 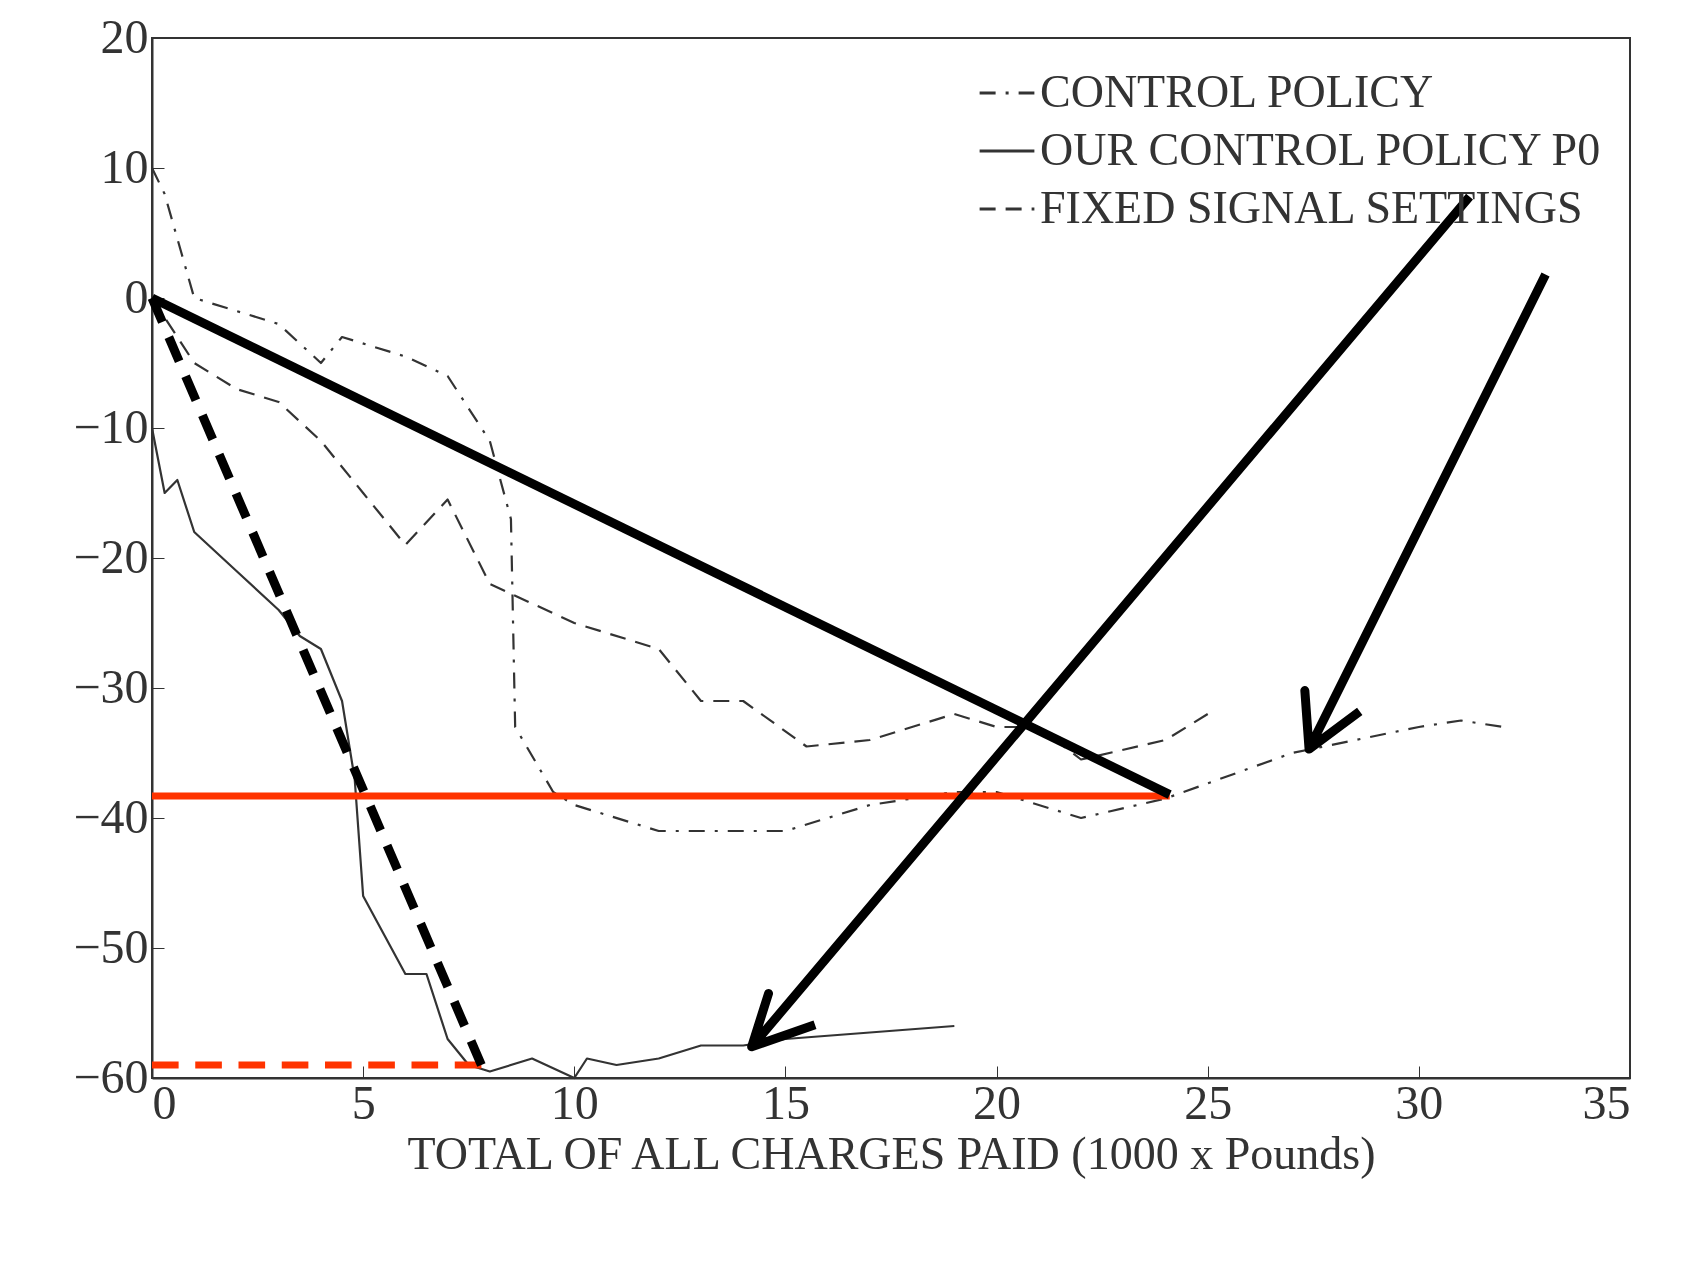 What do you see at coordinates (124, 166) in the screenshot?
I see `y-tick-label: 10` at bounding box center [124, 166].